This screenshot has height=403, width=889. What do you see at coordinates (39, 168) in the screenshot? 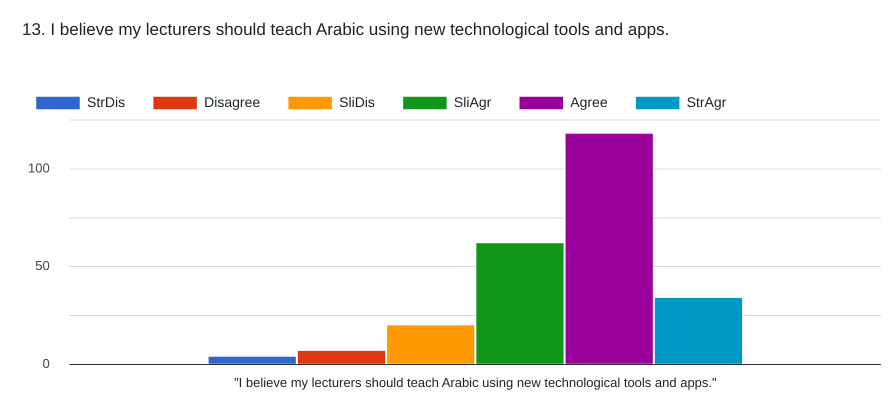
I see `y-tick-label: 100` at bounding box center [39, 168].